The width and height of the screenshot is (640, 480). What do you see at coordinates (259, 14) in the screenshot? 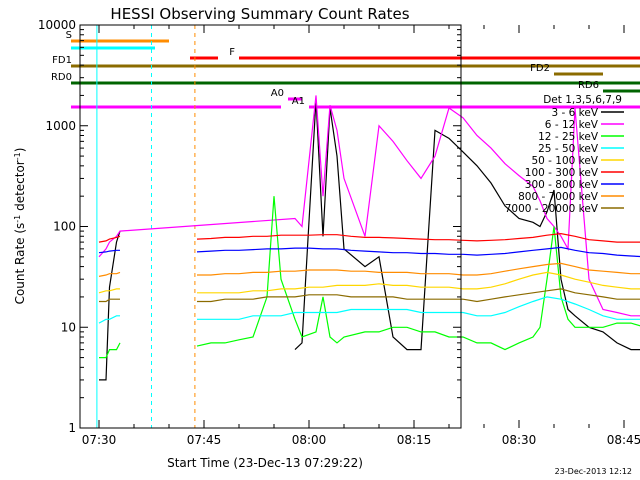
I see `chart-title: HESSI Observing Summary Count Rates` at bounding box center [259, 14].